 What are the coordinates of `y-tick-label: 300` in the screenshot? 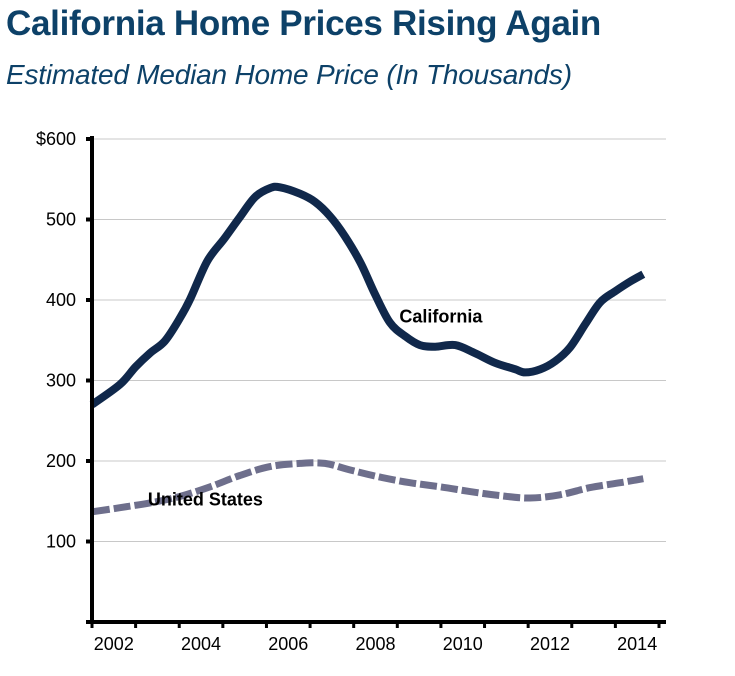 It's located at (61, 381).